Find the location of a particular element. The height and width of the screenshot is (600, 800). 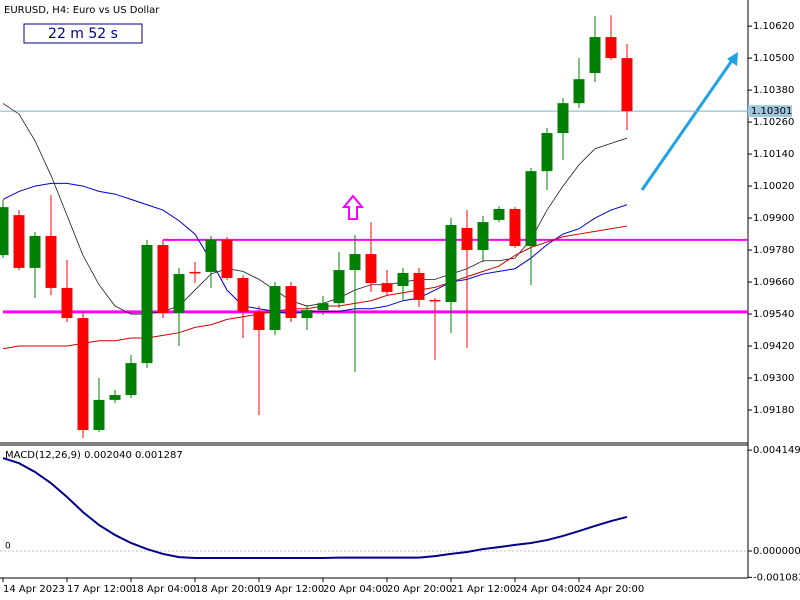

trend-arrow-head is located at coordinates (732, 59).